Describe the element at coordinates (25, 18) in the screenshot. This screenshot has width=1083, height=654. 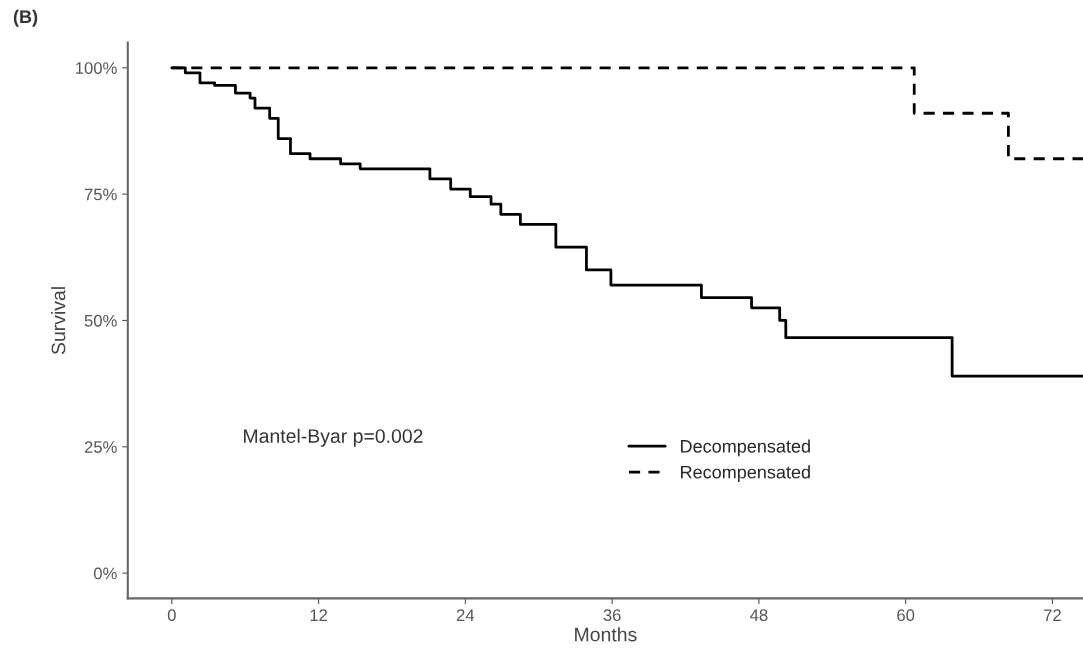
I see `chart-title: (B)` at that location.